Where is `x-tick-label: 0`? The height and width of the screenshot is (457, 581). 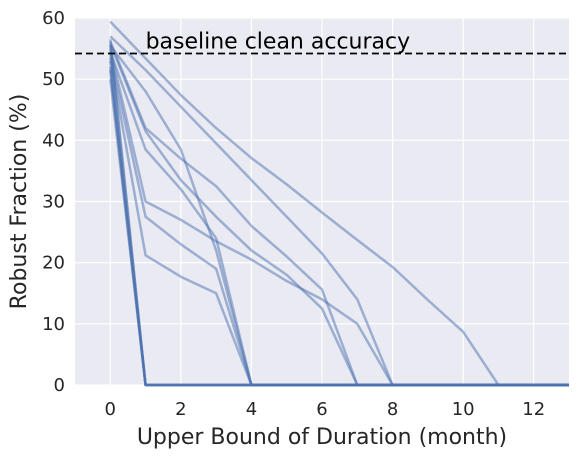 x-tick-label: 0 is located at coordinates (110, 409).